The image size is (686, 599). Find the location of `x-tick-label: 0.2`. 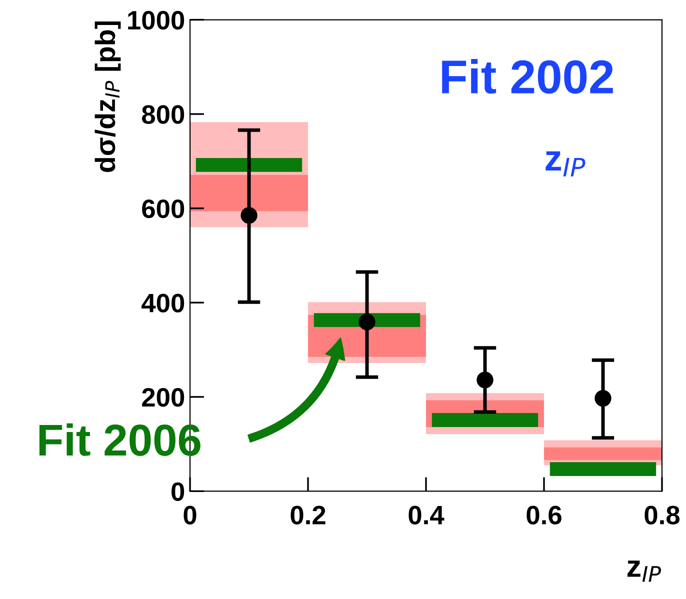

x-tick-label: 0.2 is located at coordinates (308, 515).